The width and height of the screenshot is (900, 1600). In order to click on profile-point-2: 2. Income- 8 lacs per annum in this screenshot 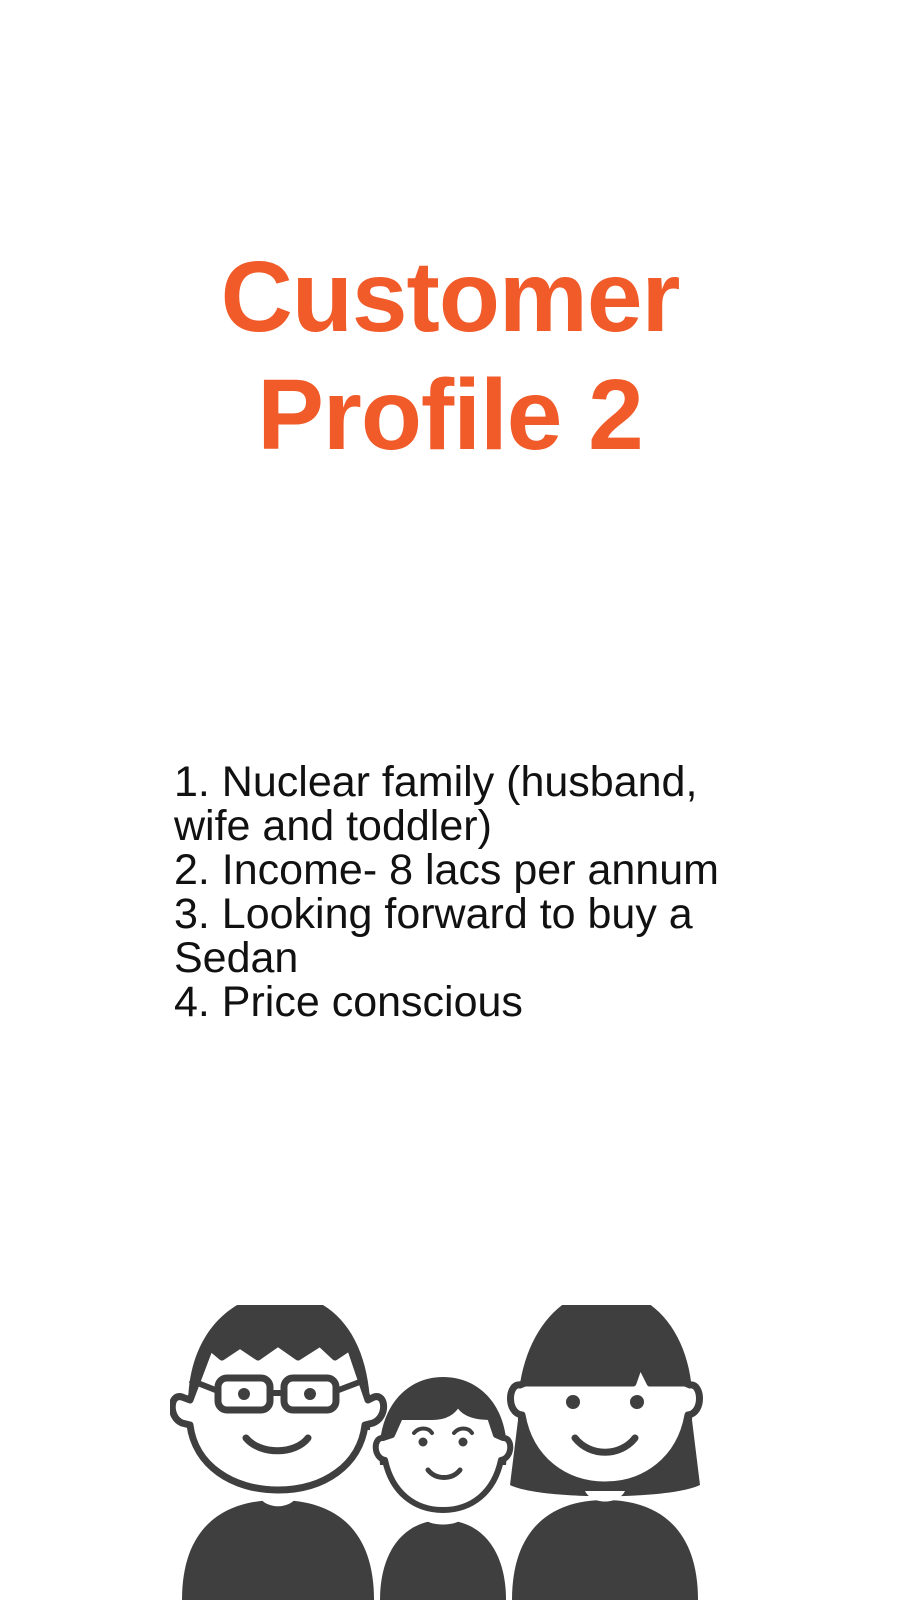, I will do `click(446, 870)`.